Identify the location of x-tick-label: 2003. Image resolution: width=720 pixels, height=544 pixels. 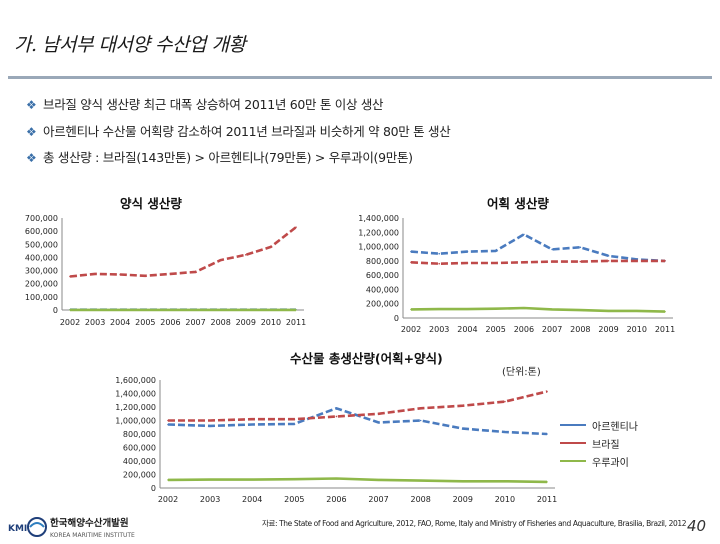
(439, 329).